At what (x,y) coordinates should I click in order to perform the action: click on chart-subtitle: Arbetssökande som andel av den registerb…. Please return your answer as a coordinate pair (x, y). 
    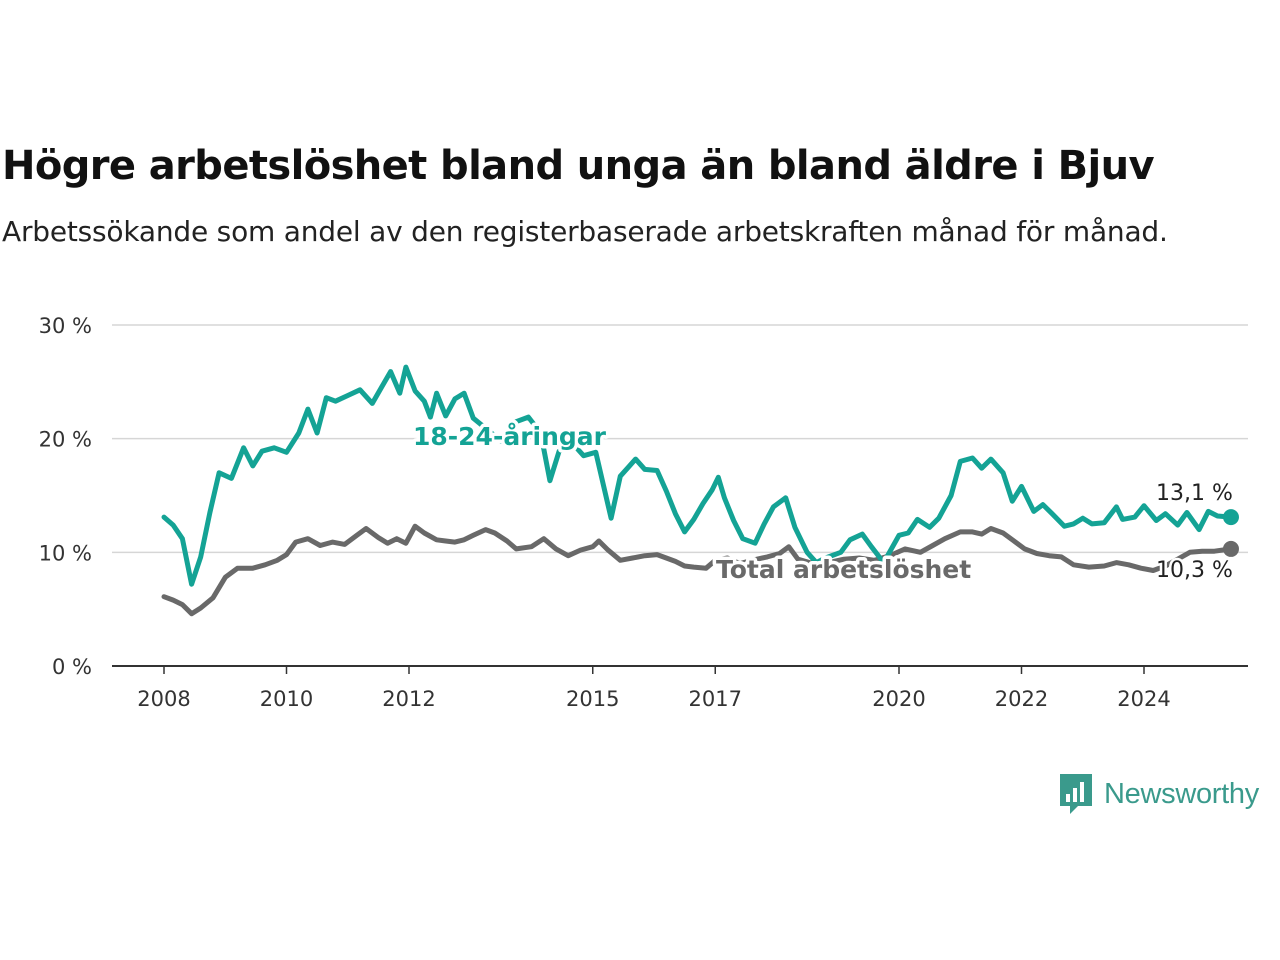
    Looking at the image, I should click on (585, 231).